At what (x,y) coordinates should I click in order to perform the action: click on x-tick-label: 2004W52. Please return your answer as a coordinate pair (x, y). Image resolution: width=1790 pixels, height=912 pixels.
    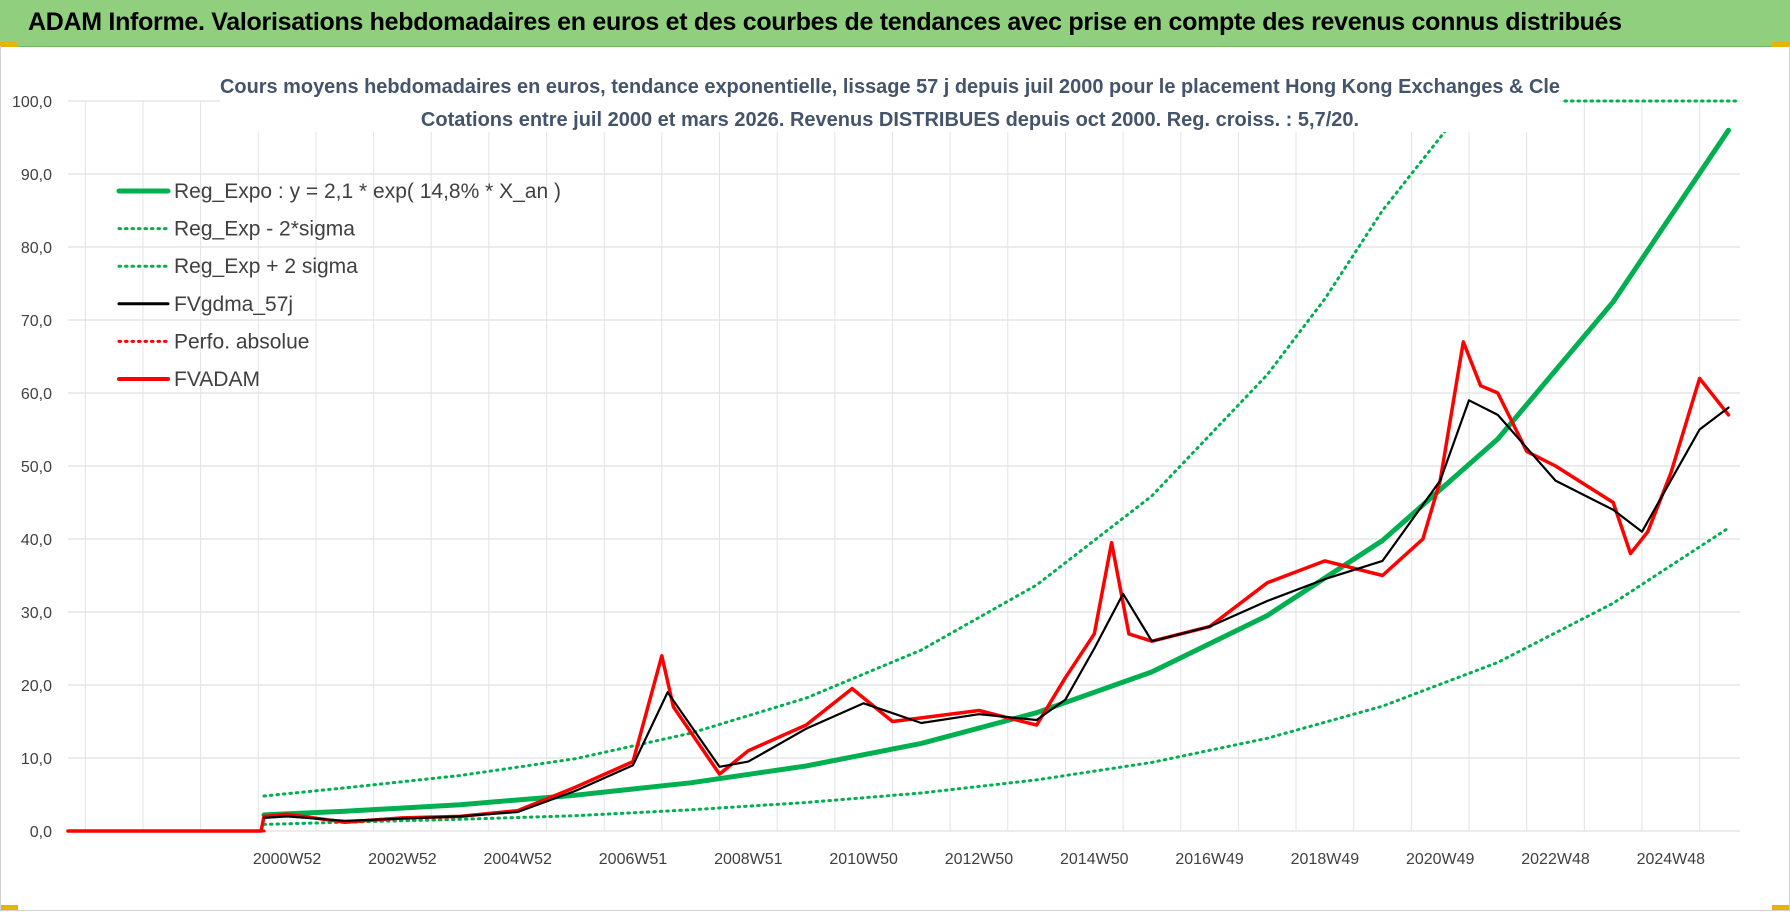
    Looking at the image, I should click on (517, 859).